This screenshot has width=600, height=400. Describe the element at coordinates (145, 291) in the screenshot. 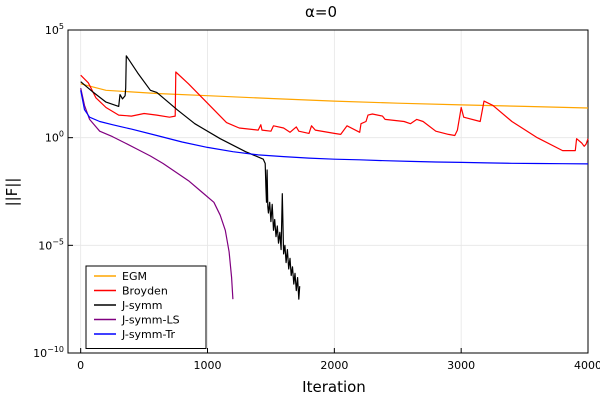

I see `legend-label: Broyden` at that location.